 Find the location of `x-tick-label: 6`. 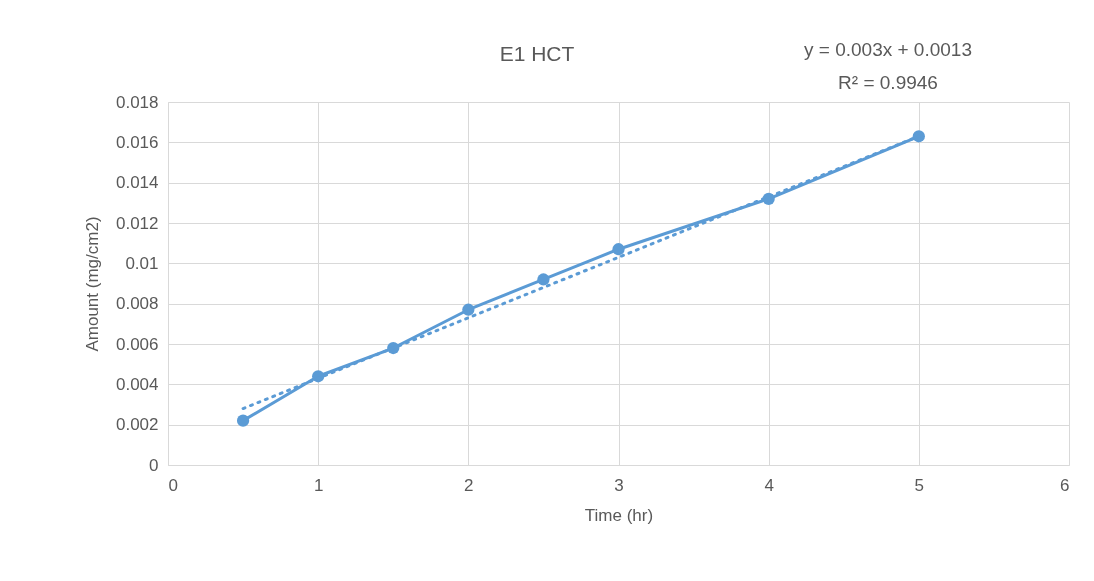

x-tick-label: 6 is located at coordinates (1065, 485).